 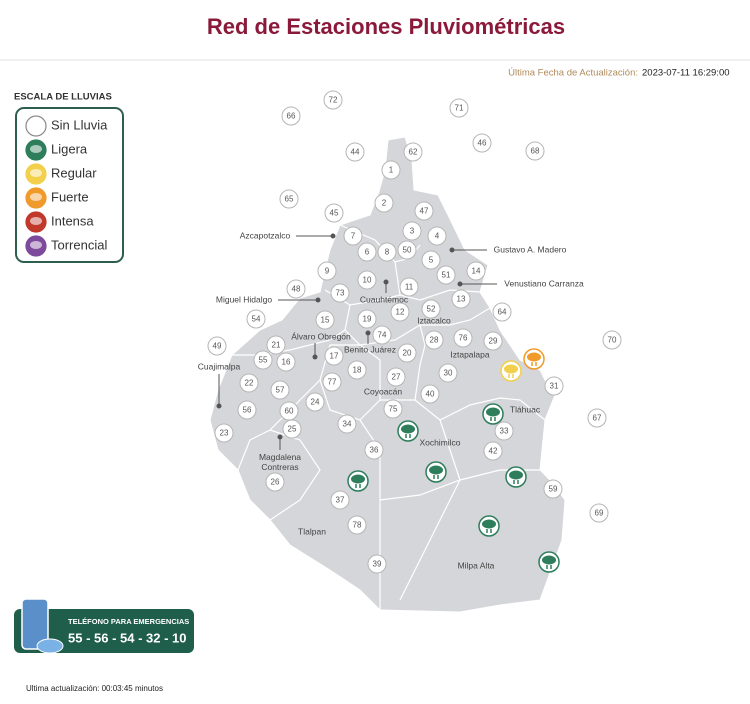 I want to click on station-number: 67, so click(x=597, y=418).